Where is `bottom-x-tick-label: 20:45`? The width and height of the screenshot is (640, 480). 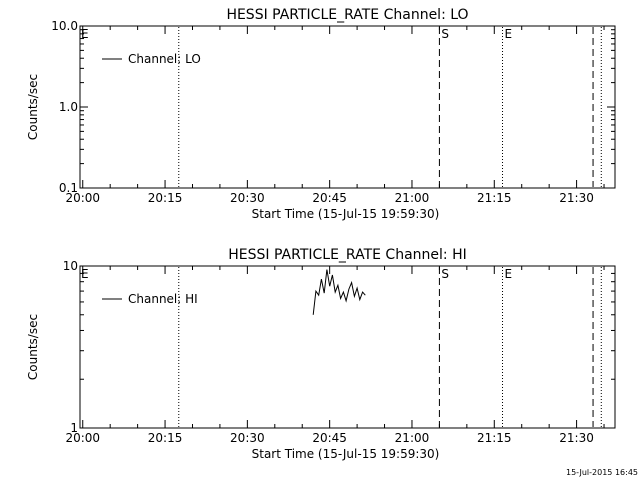 bottom-x-tick-label: 20:45 is located at coordinates (329, 438).